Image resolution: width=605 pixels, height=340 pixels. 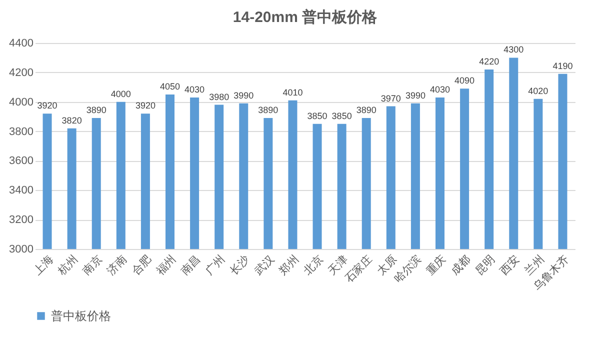 What do you see at coordinates (509, 265) in the screenshot?
I see `x-tick-label: 西安` at bounding box center [509, 265].